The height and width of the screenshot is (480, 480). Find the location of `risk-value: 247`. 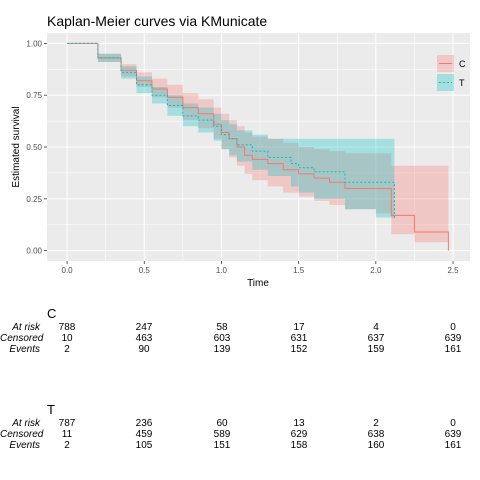

risk-value: 247 is located at coordinates (144, 327).